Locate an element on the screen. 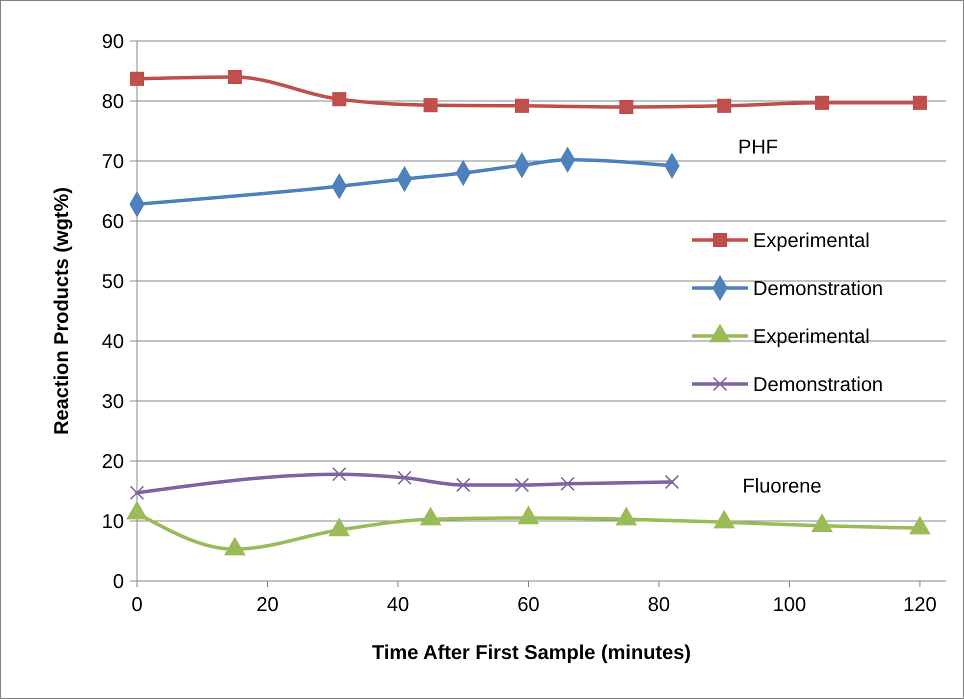  x-axis-title: Time After First Sample (minutes) is located at coordinates (531, 653).